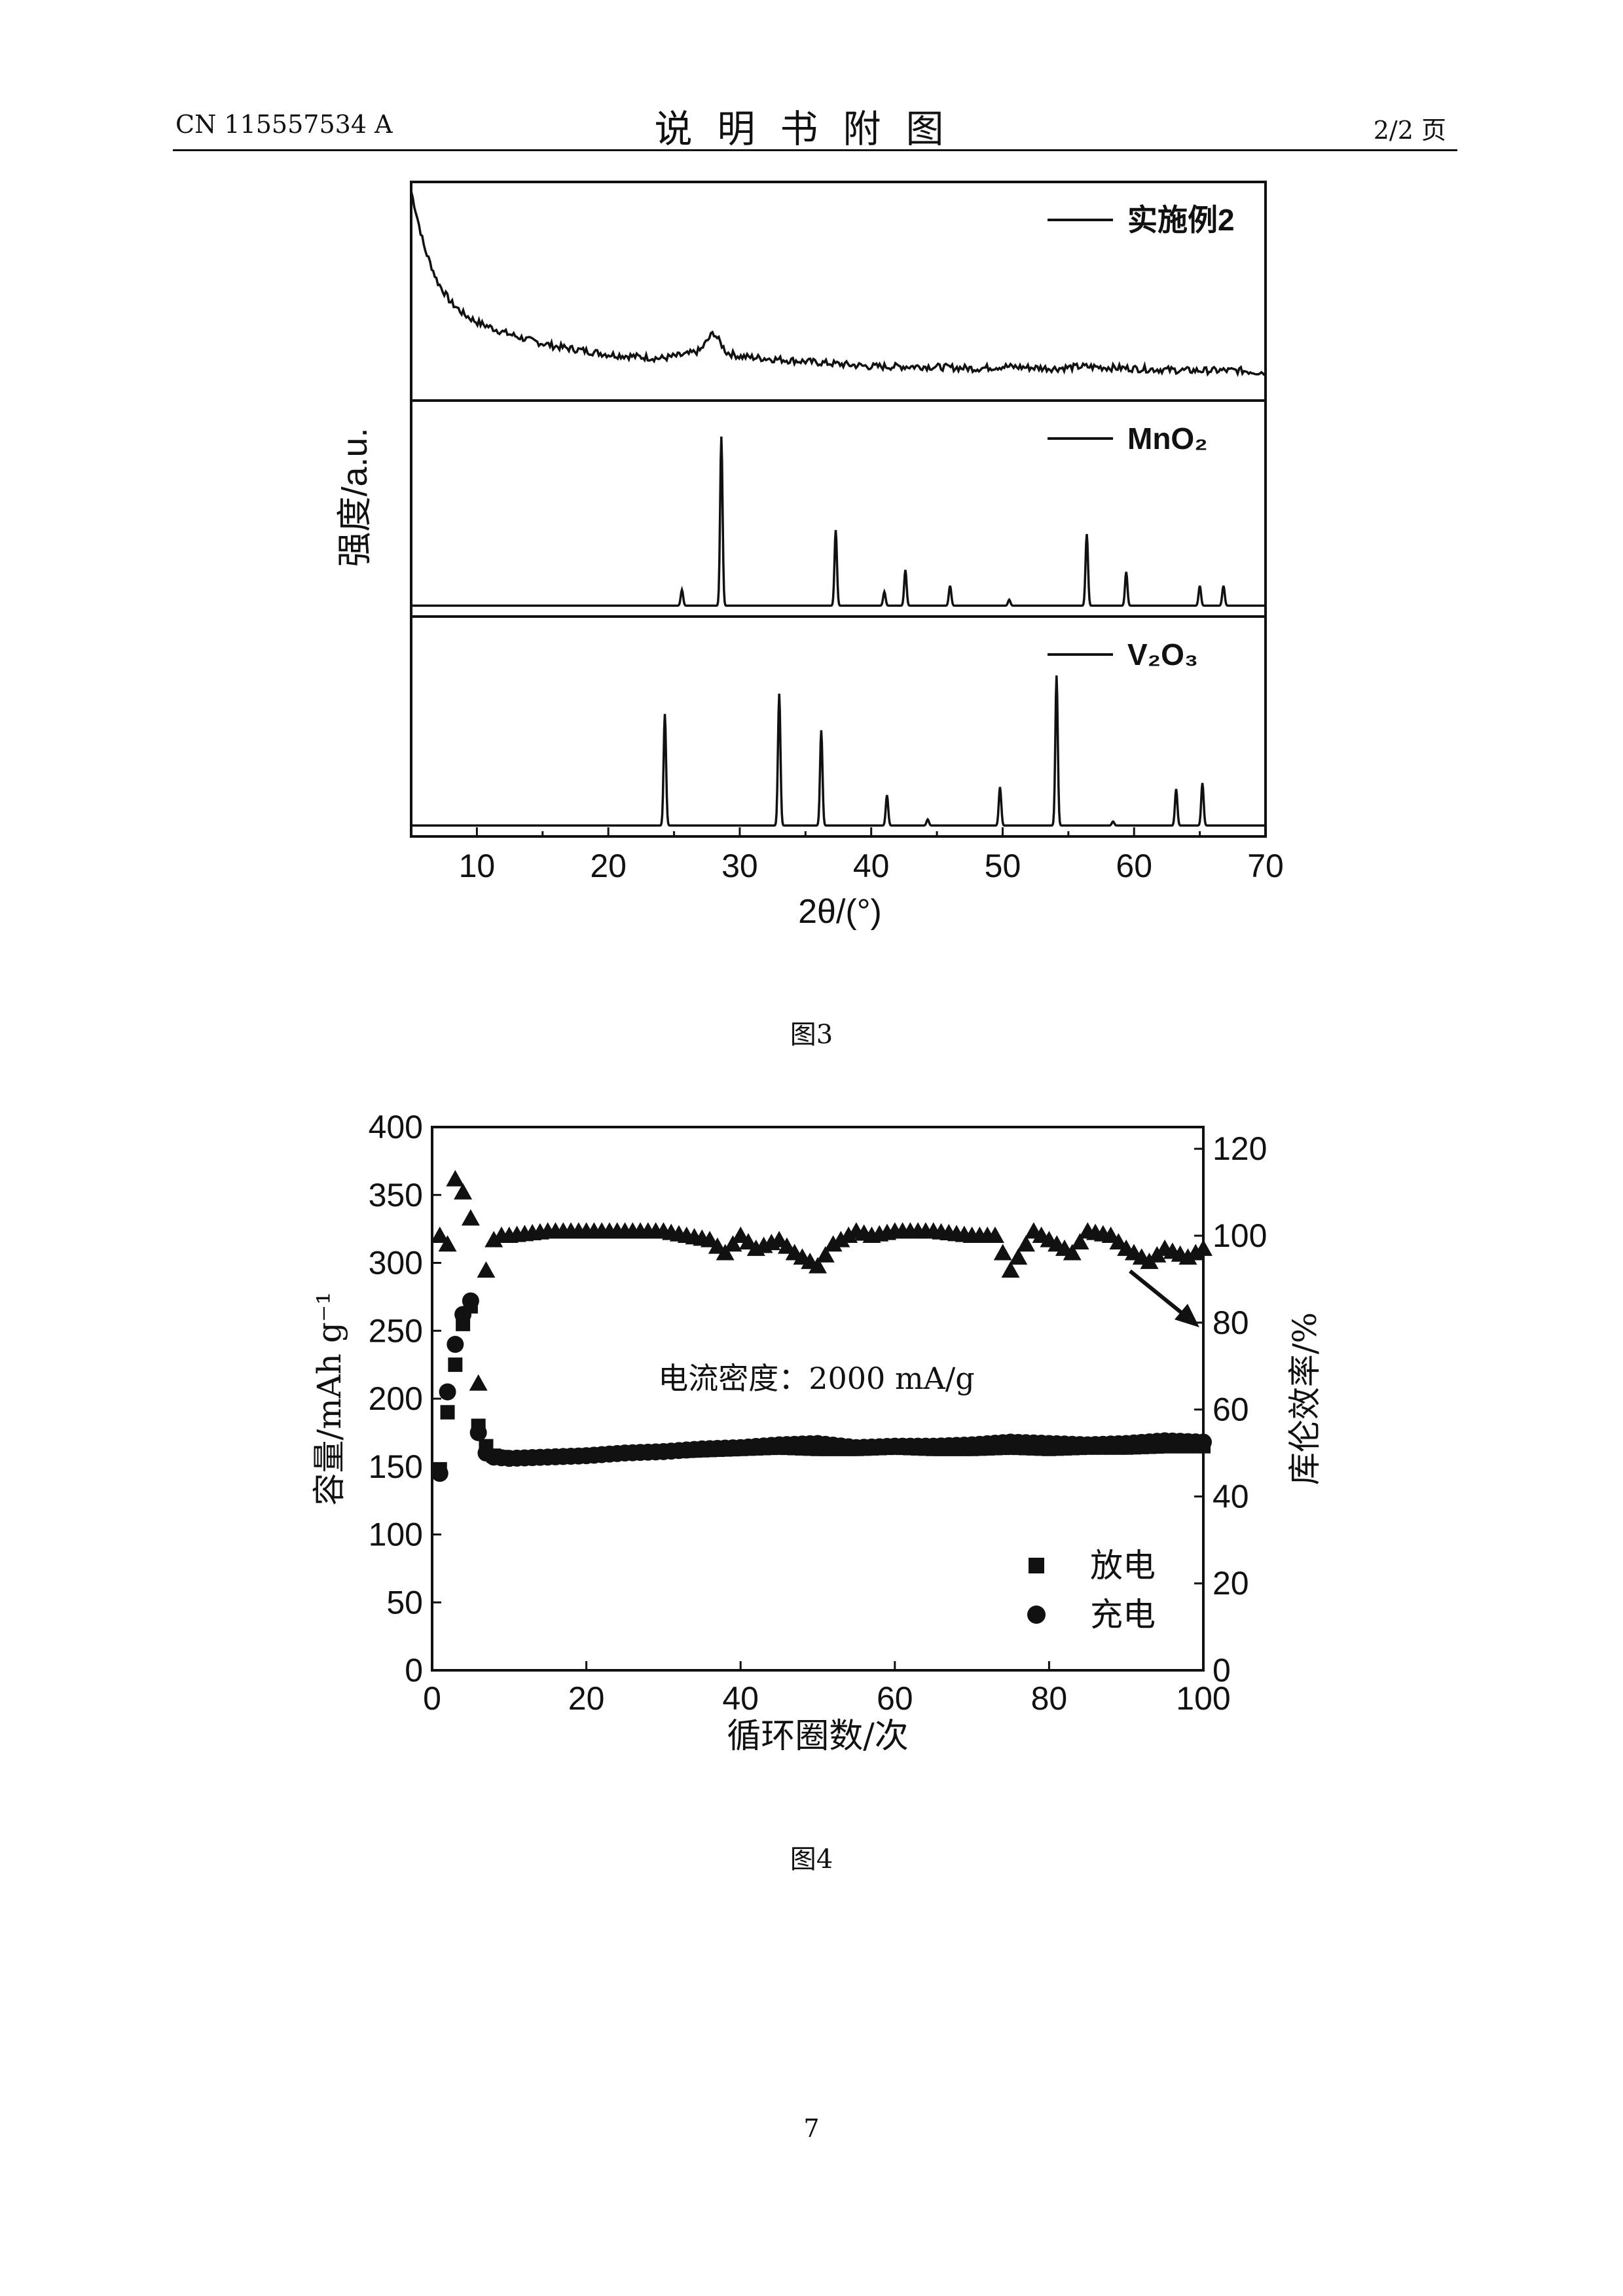 This screenshot has height=2296, width=1623. What do you see at coordinates (586, 1698) in the screenshot?
I see `fig4-x-tick-label: 20` at bounding box center [586, 1698].